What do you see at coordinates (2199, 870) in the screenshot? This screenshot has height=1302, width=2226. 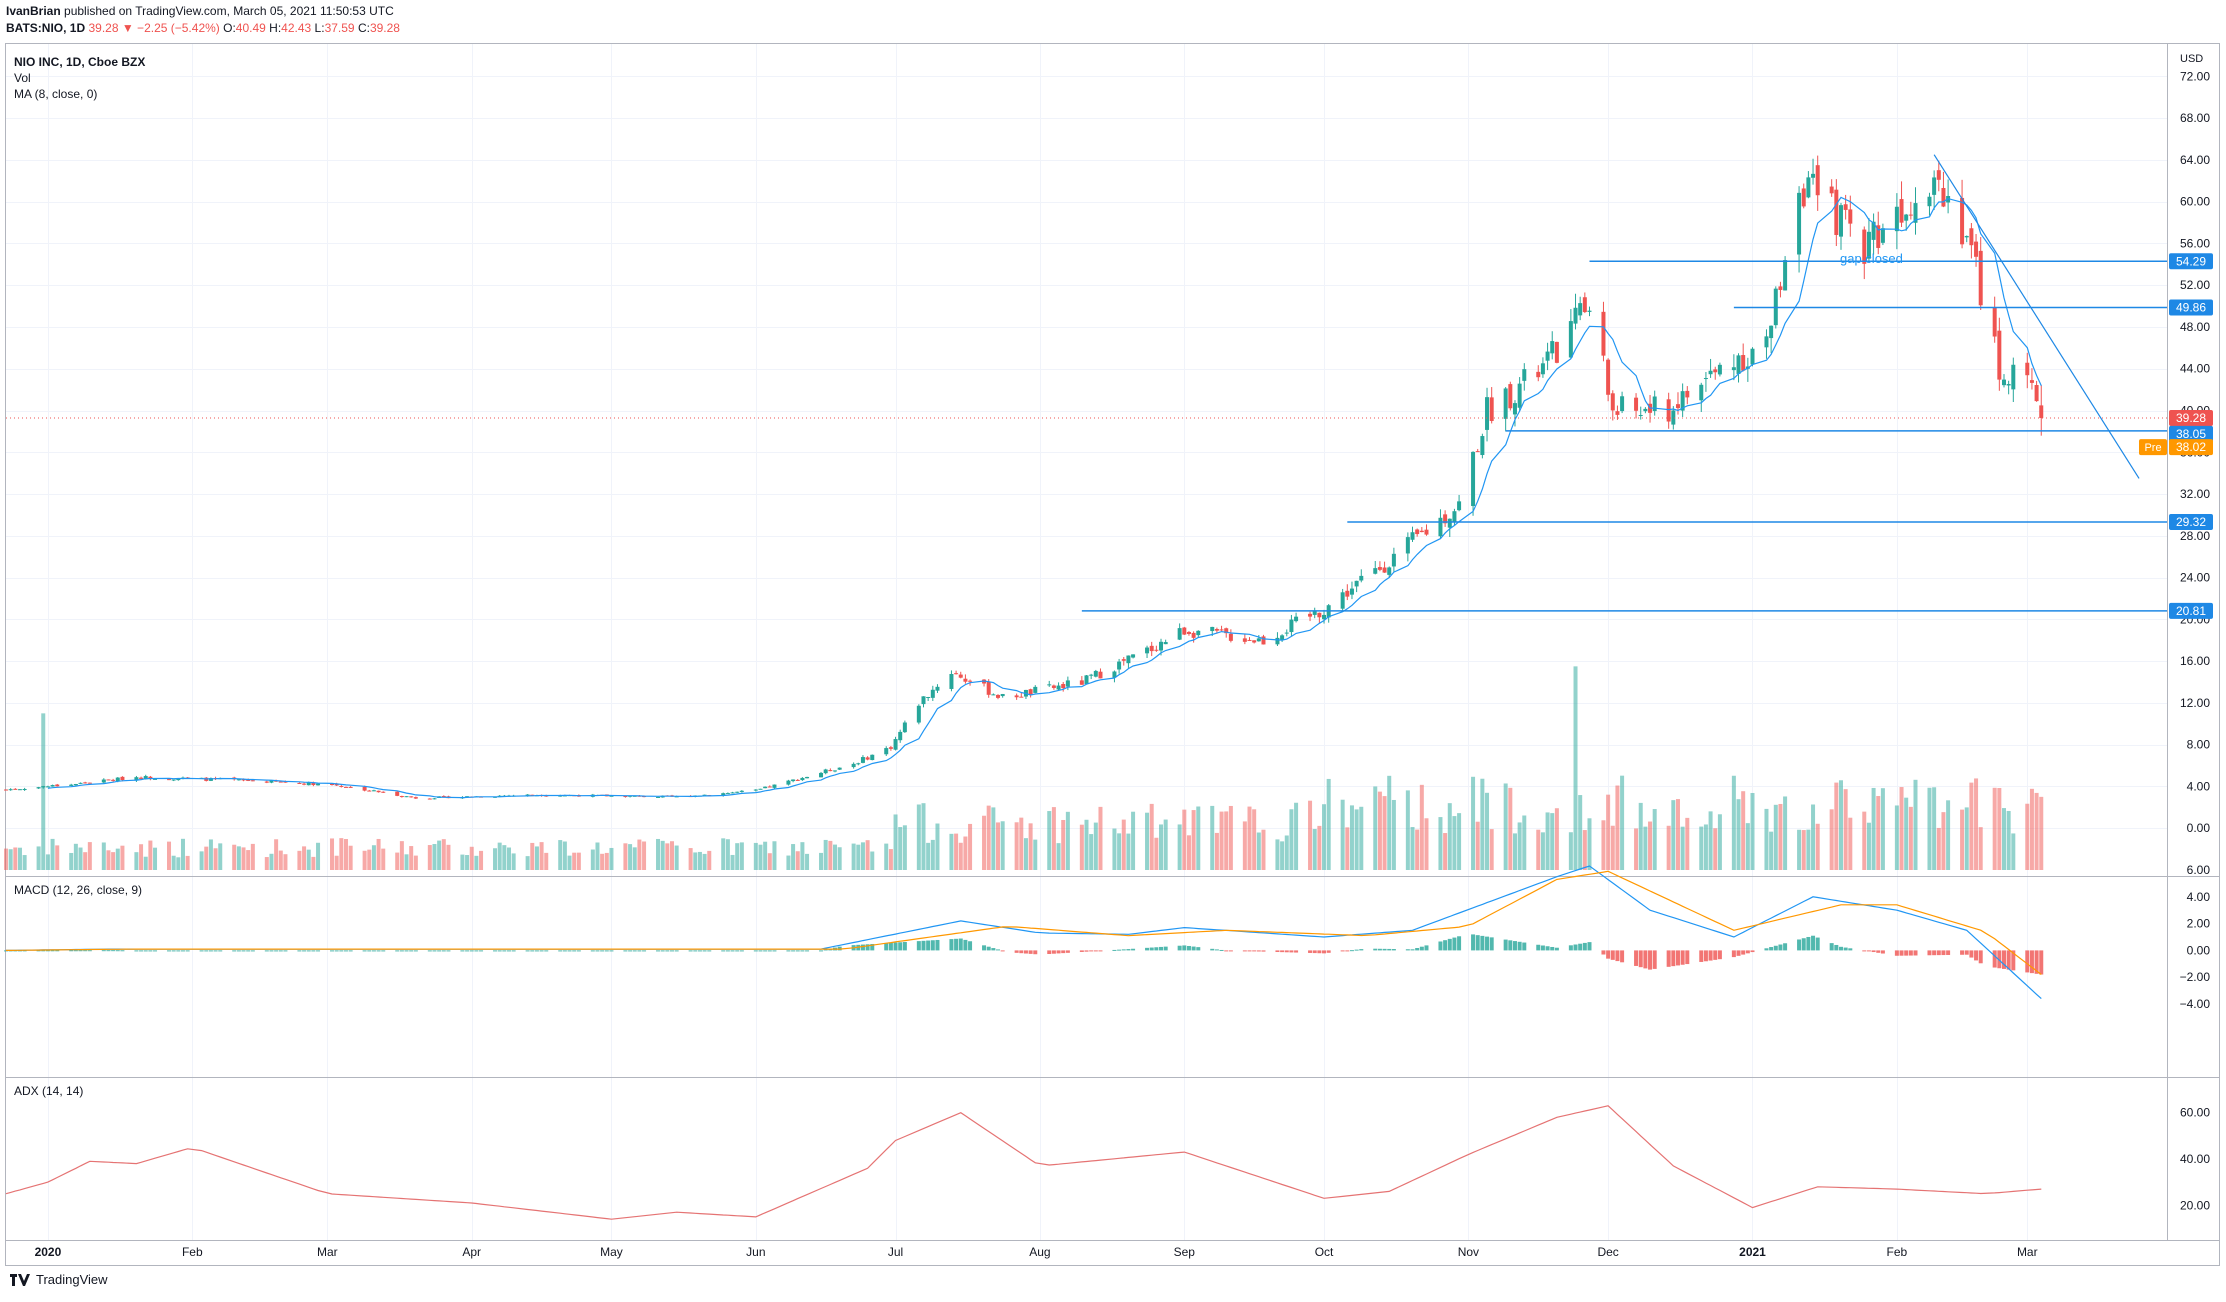 I see `macd-tick-label: 6.00` at bounding box center [2199, 870].